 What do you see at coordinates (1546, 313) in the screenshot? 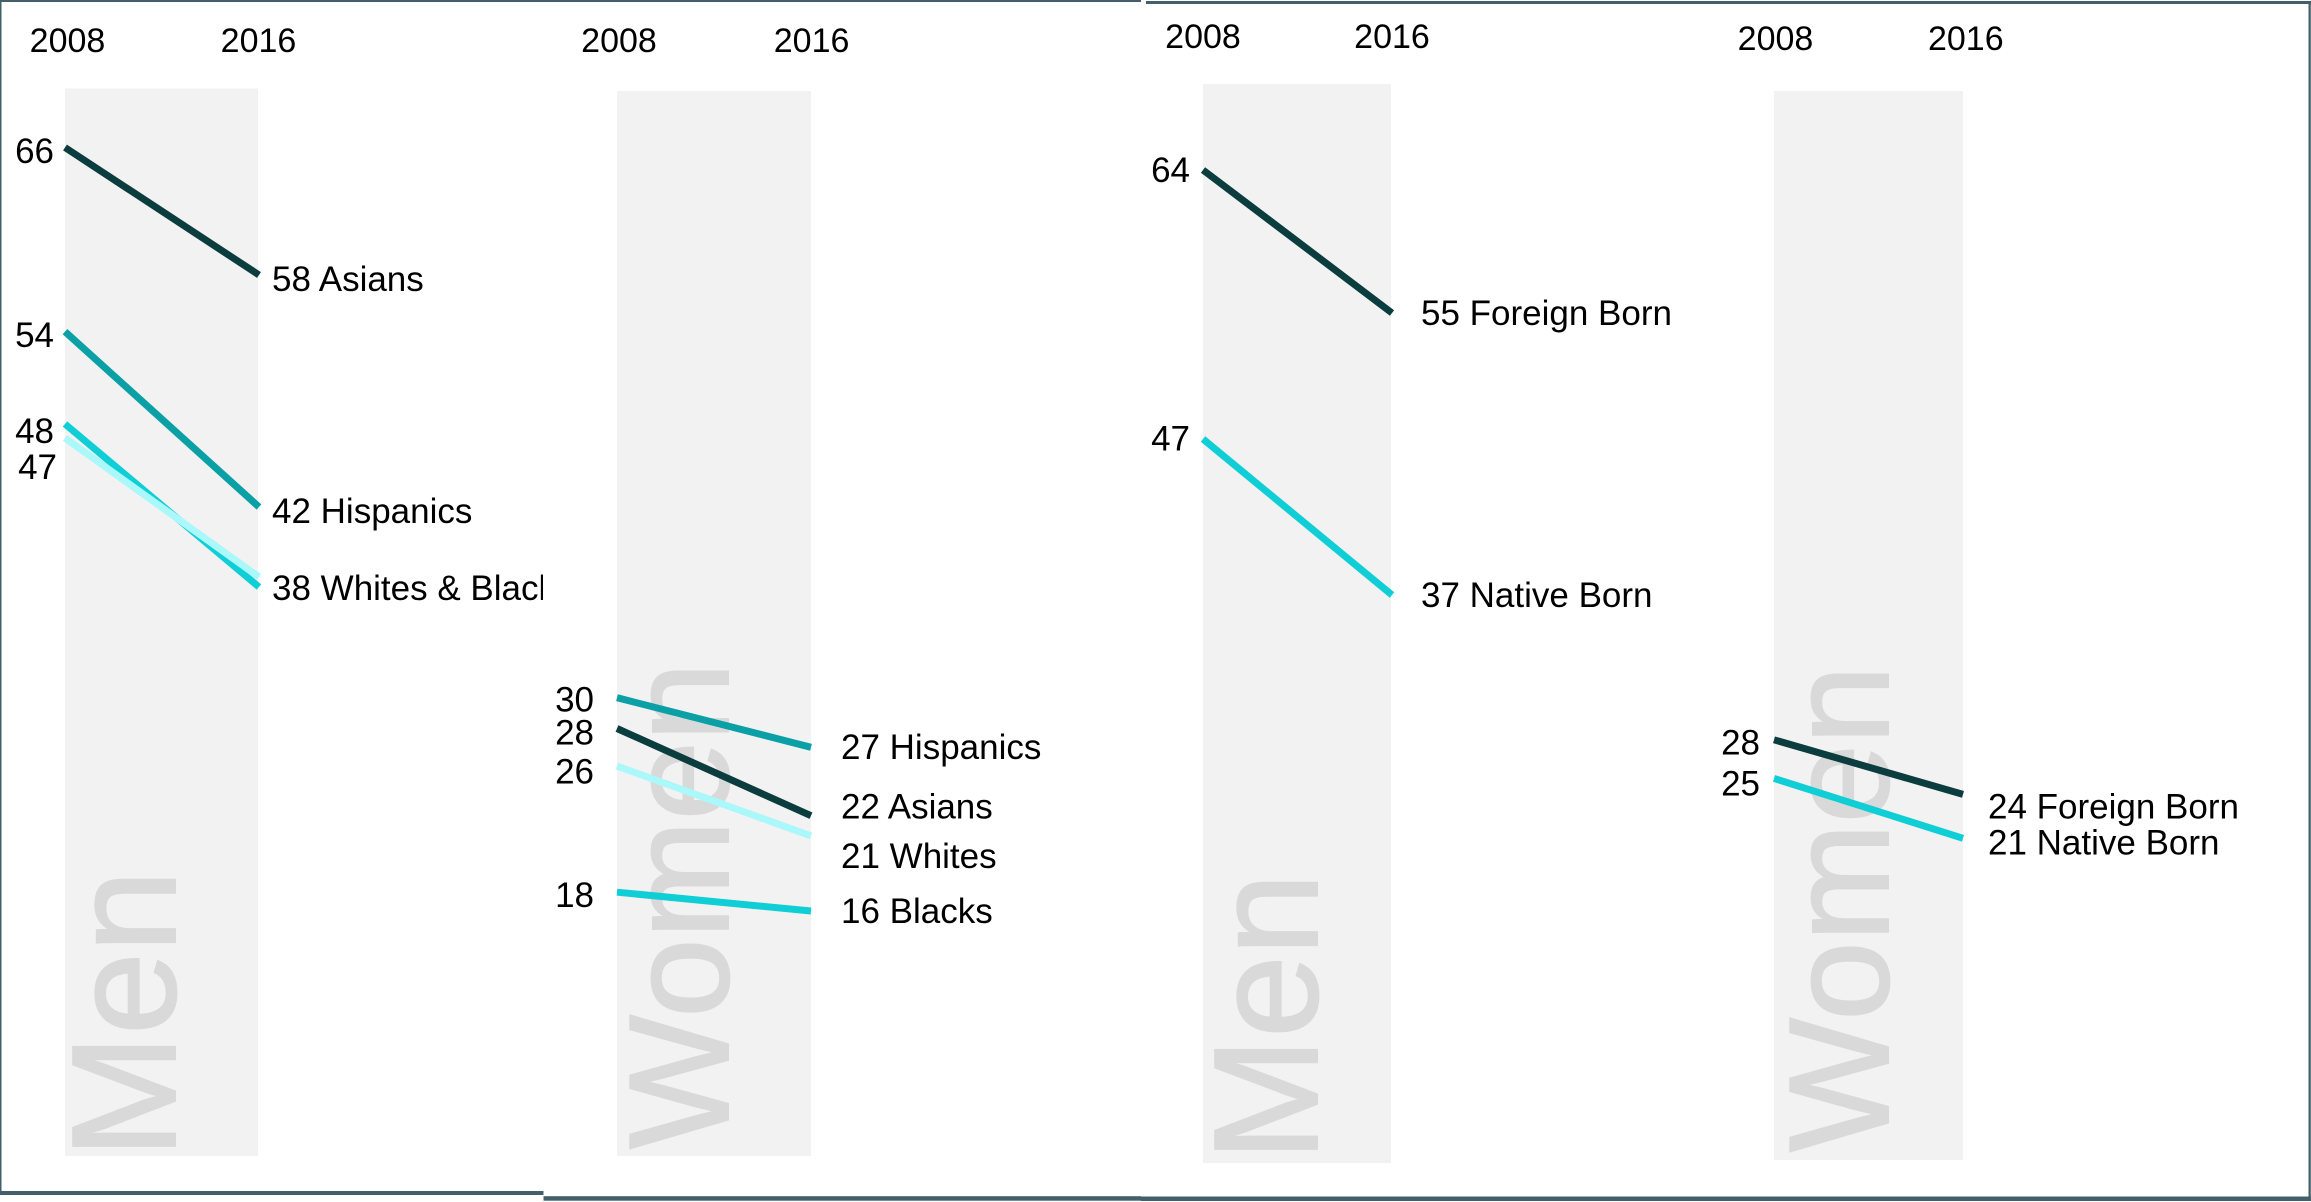
I see `svg-text: 55 Foreign Born` at bounding box center [1546, 313].